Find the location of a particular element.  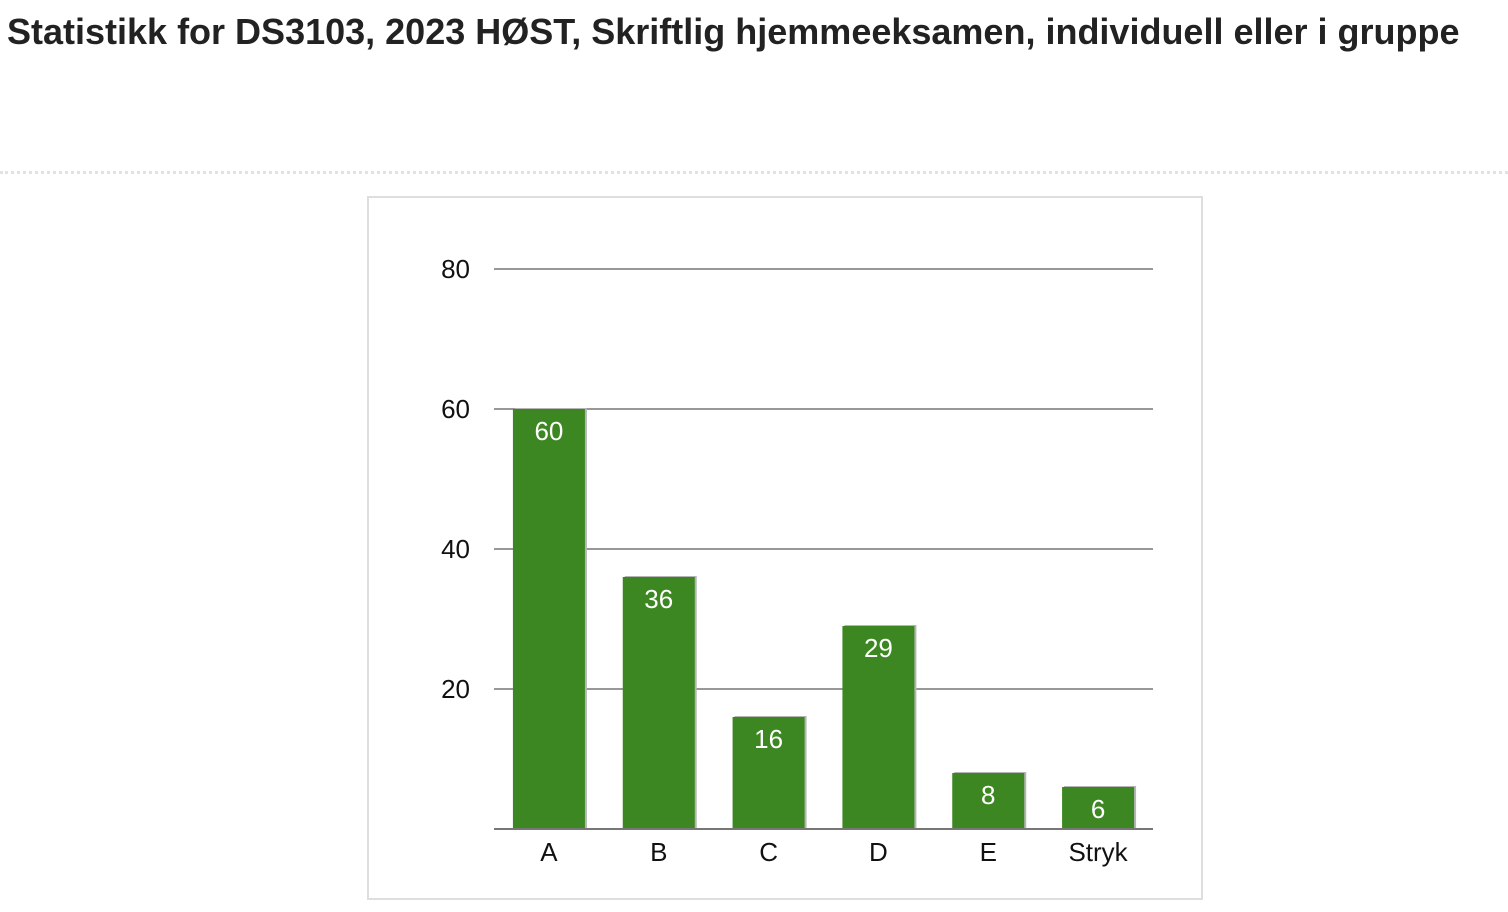

title-divider is located at coordinates (754, 172).